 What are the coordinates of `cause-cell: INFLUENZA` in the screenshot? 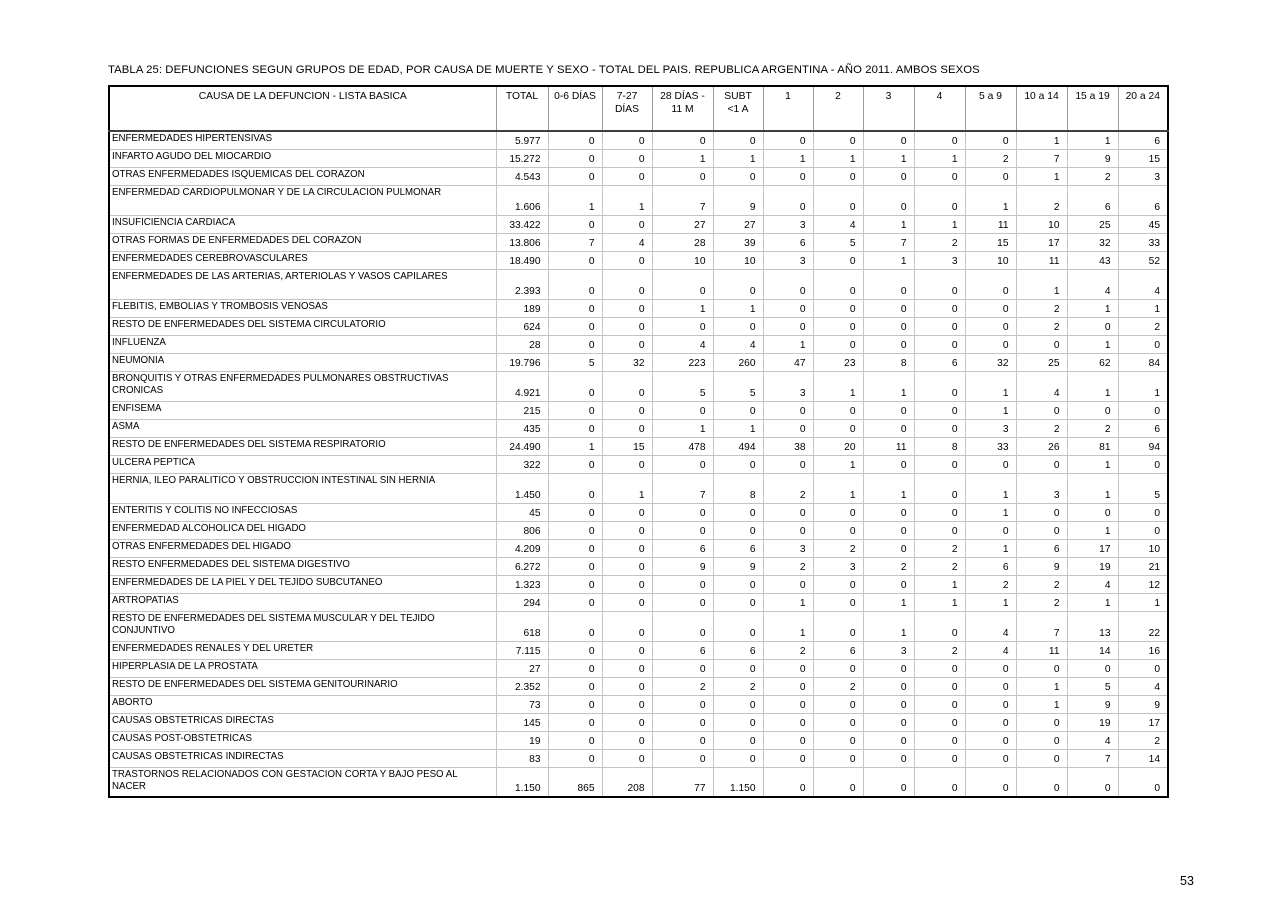 It's located at (302, 344).